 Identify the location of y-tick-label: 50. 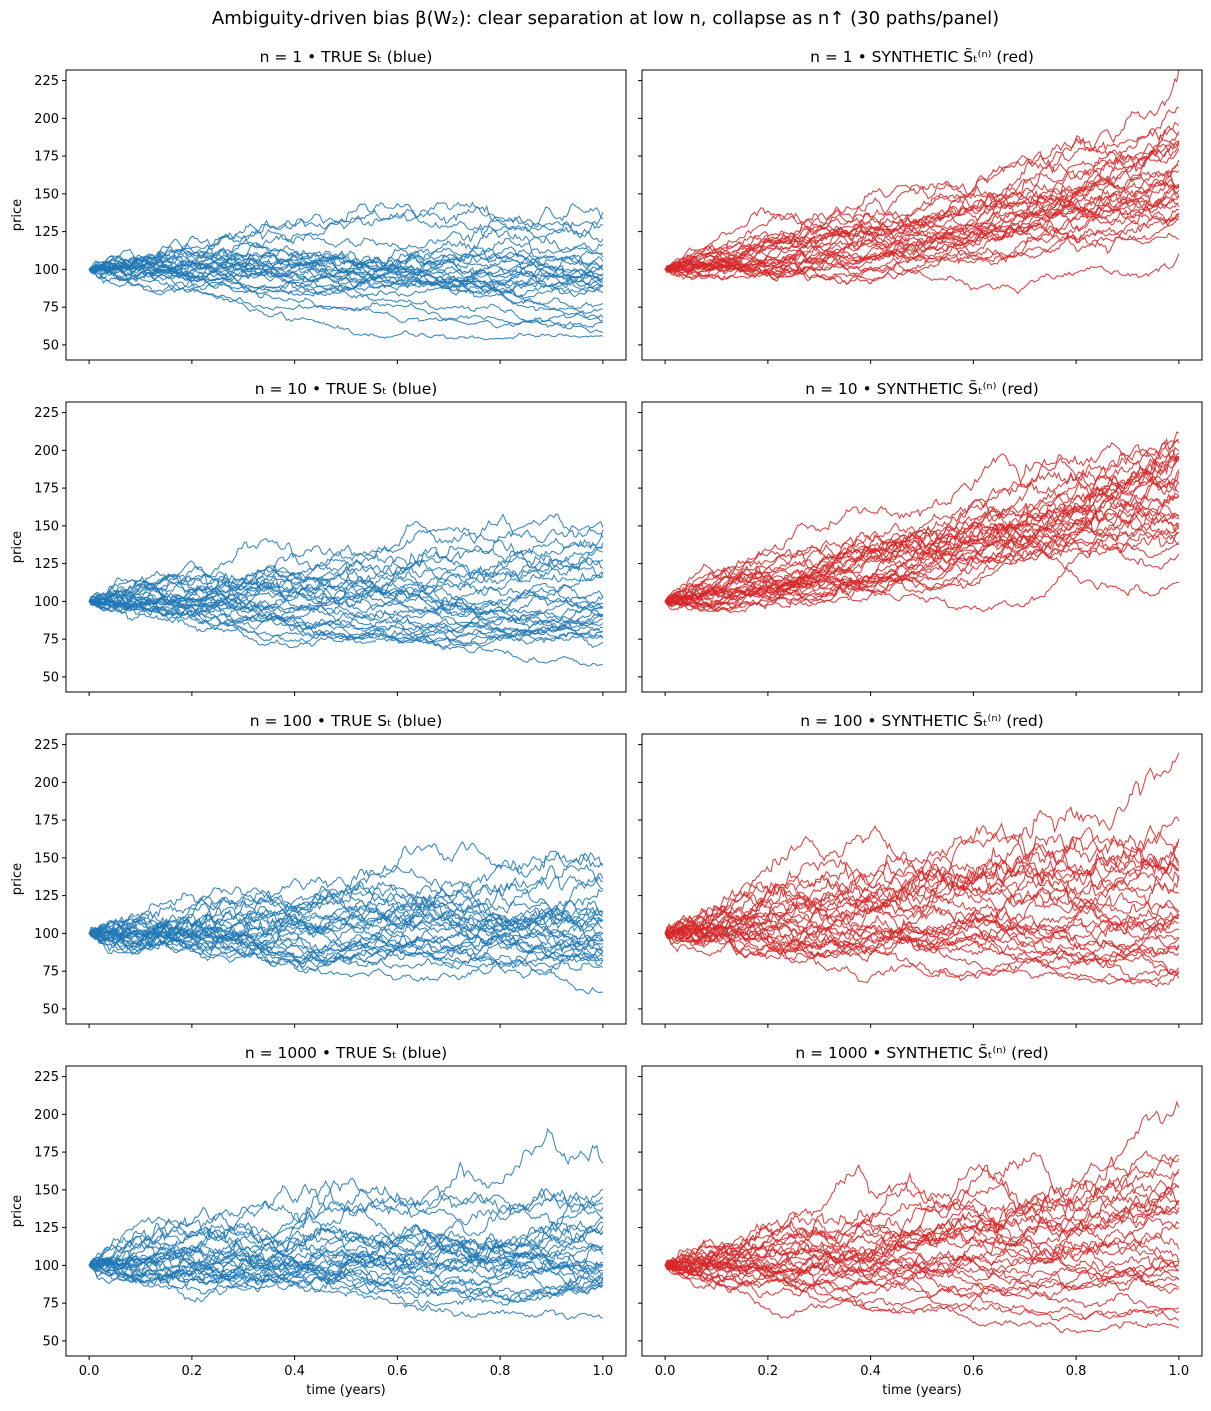
(50, 1341).